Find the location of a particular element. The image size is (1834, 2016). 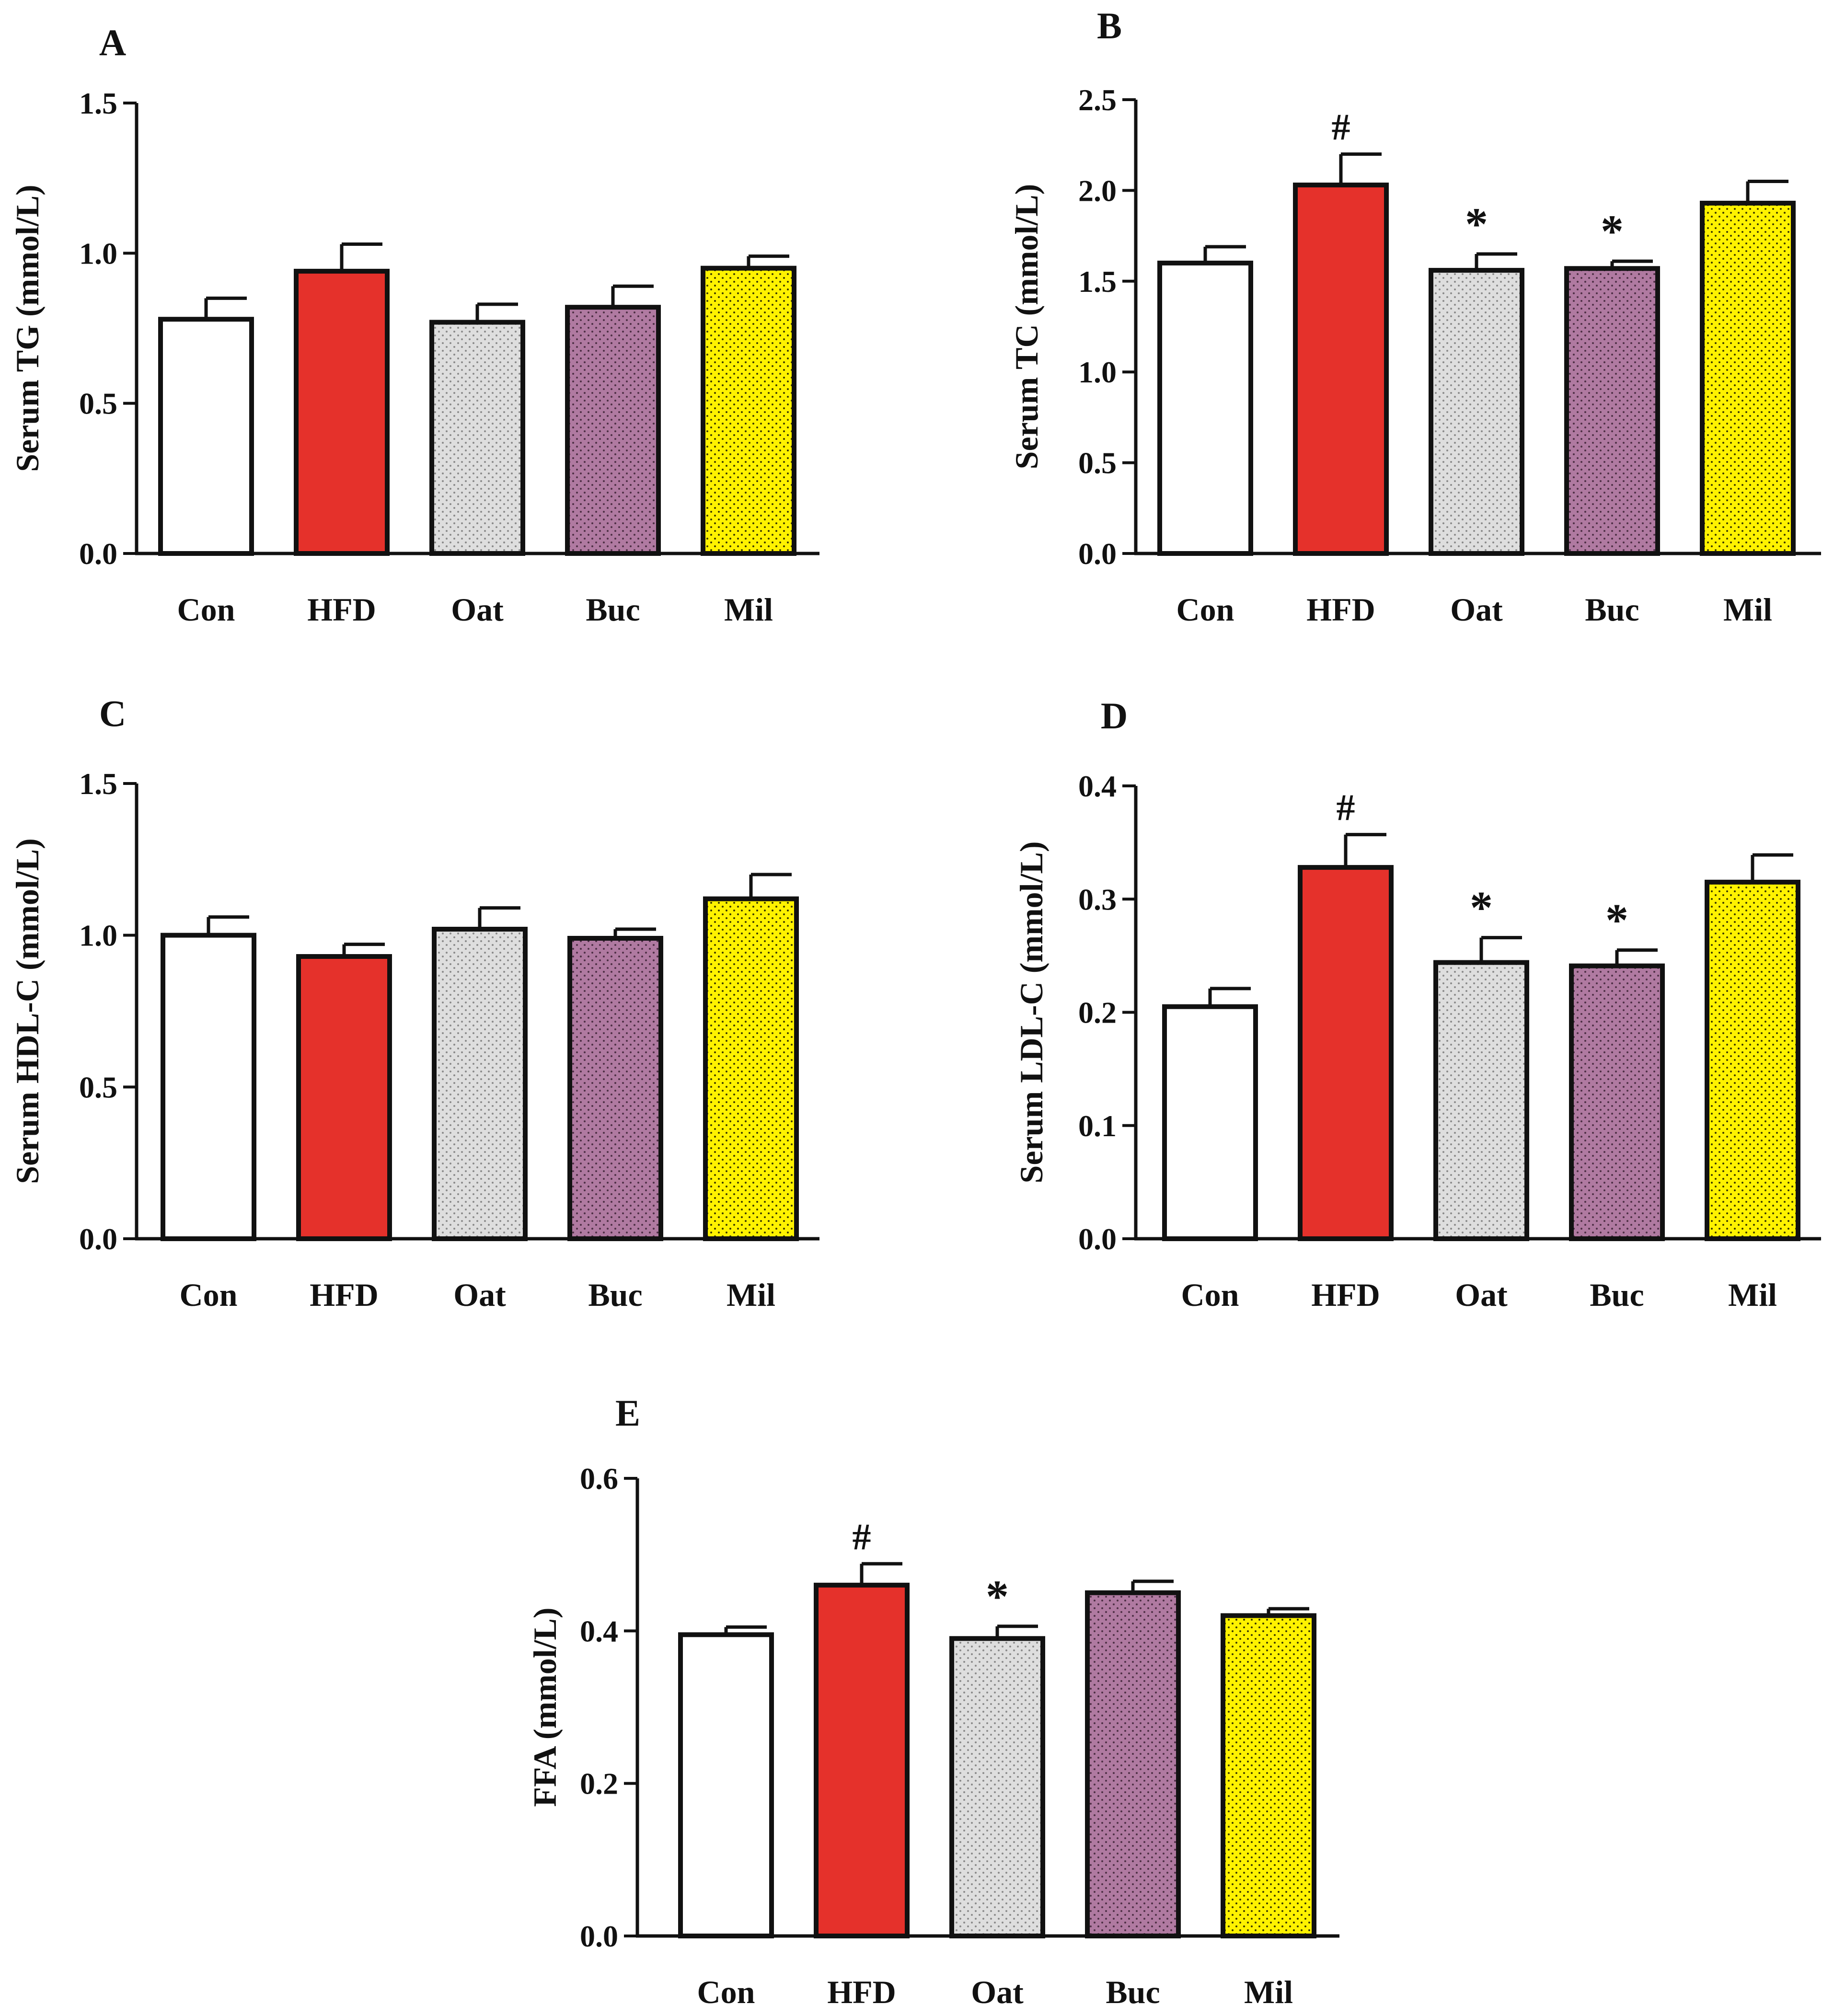

y-axis-label: Serum LDL-C (mmol/L) is located at coordinates (1031, 1012).